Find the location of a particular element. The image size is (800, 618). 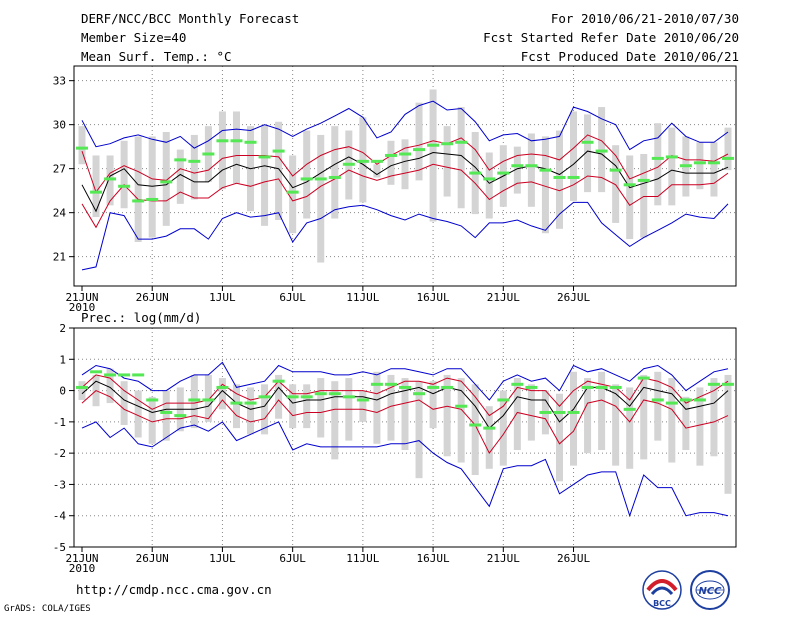

ncc-logo-icon: NCC is located at coordinates (710, 590).